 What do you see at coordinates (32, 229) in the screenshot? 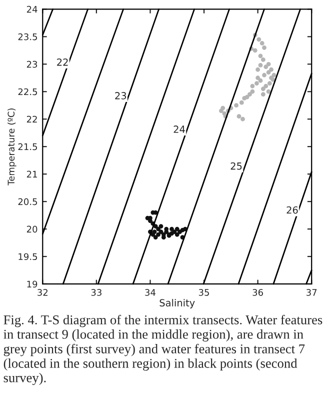
I see `y-tick-label: 20` at bounding box center [32, 229].